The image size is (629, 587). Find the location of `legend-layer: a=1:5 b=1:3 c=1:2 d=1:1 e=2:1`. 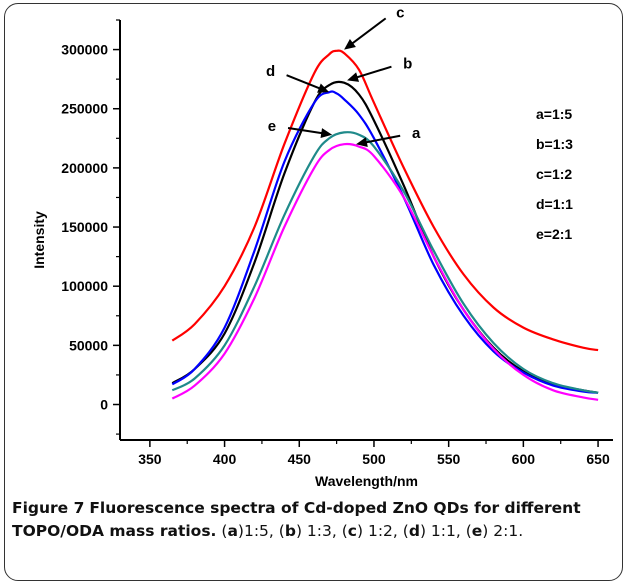

legend-layer: a=1:5 b=1:3 c=1:2 d=1:1 e=2:1 is located at coordinates (554, 174).